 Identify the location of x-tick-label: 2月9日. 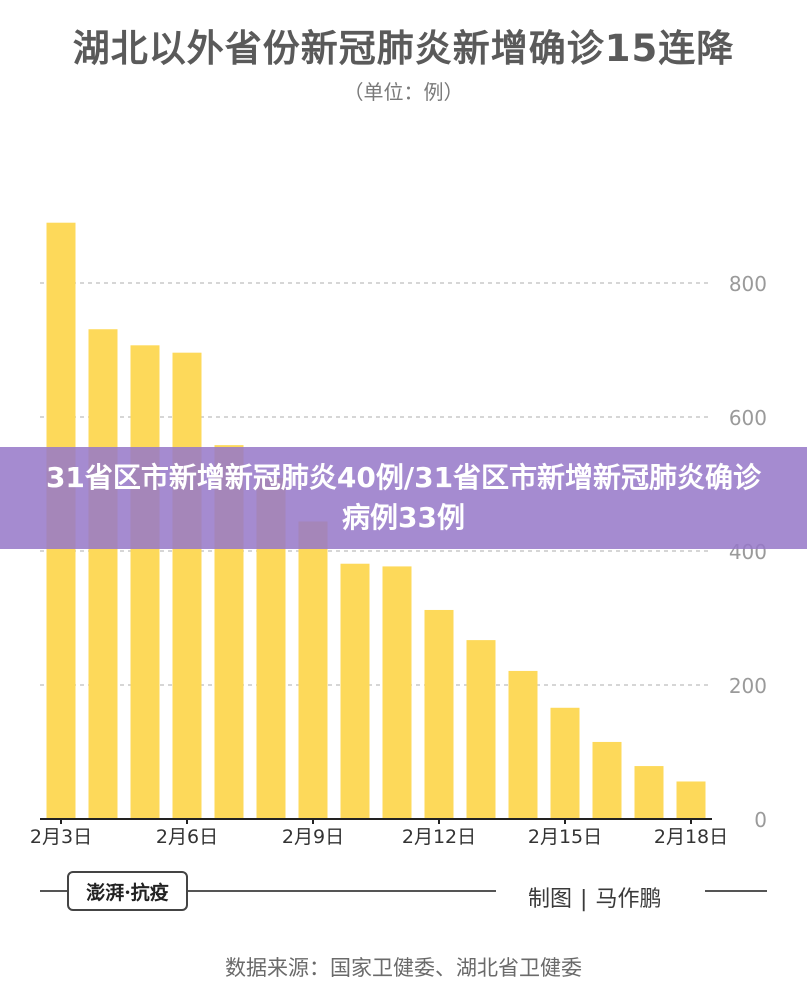
(313, 837).